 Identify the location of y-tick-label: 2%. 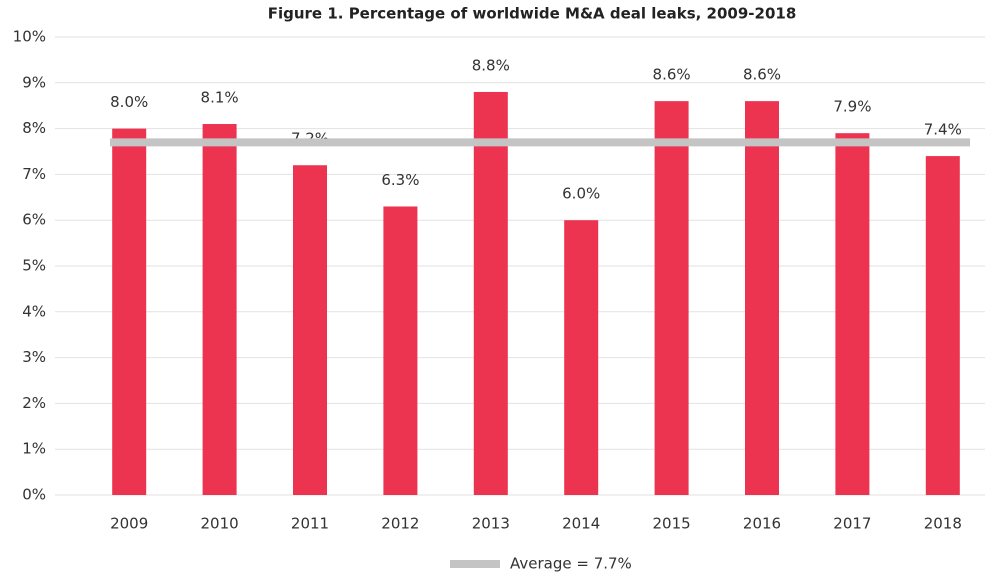
(34, 403).